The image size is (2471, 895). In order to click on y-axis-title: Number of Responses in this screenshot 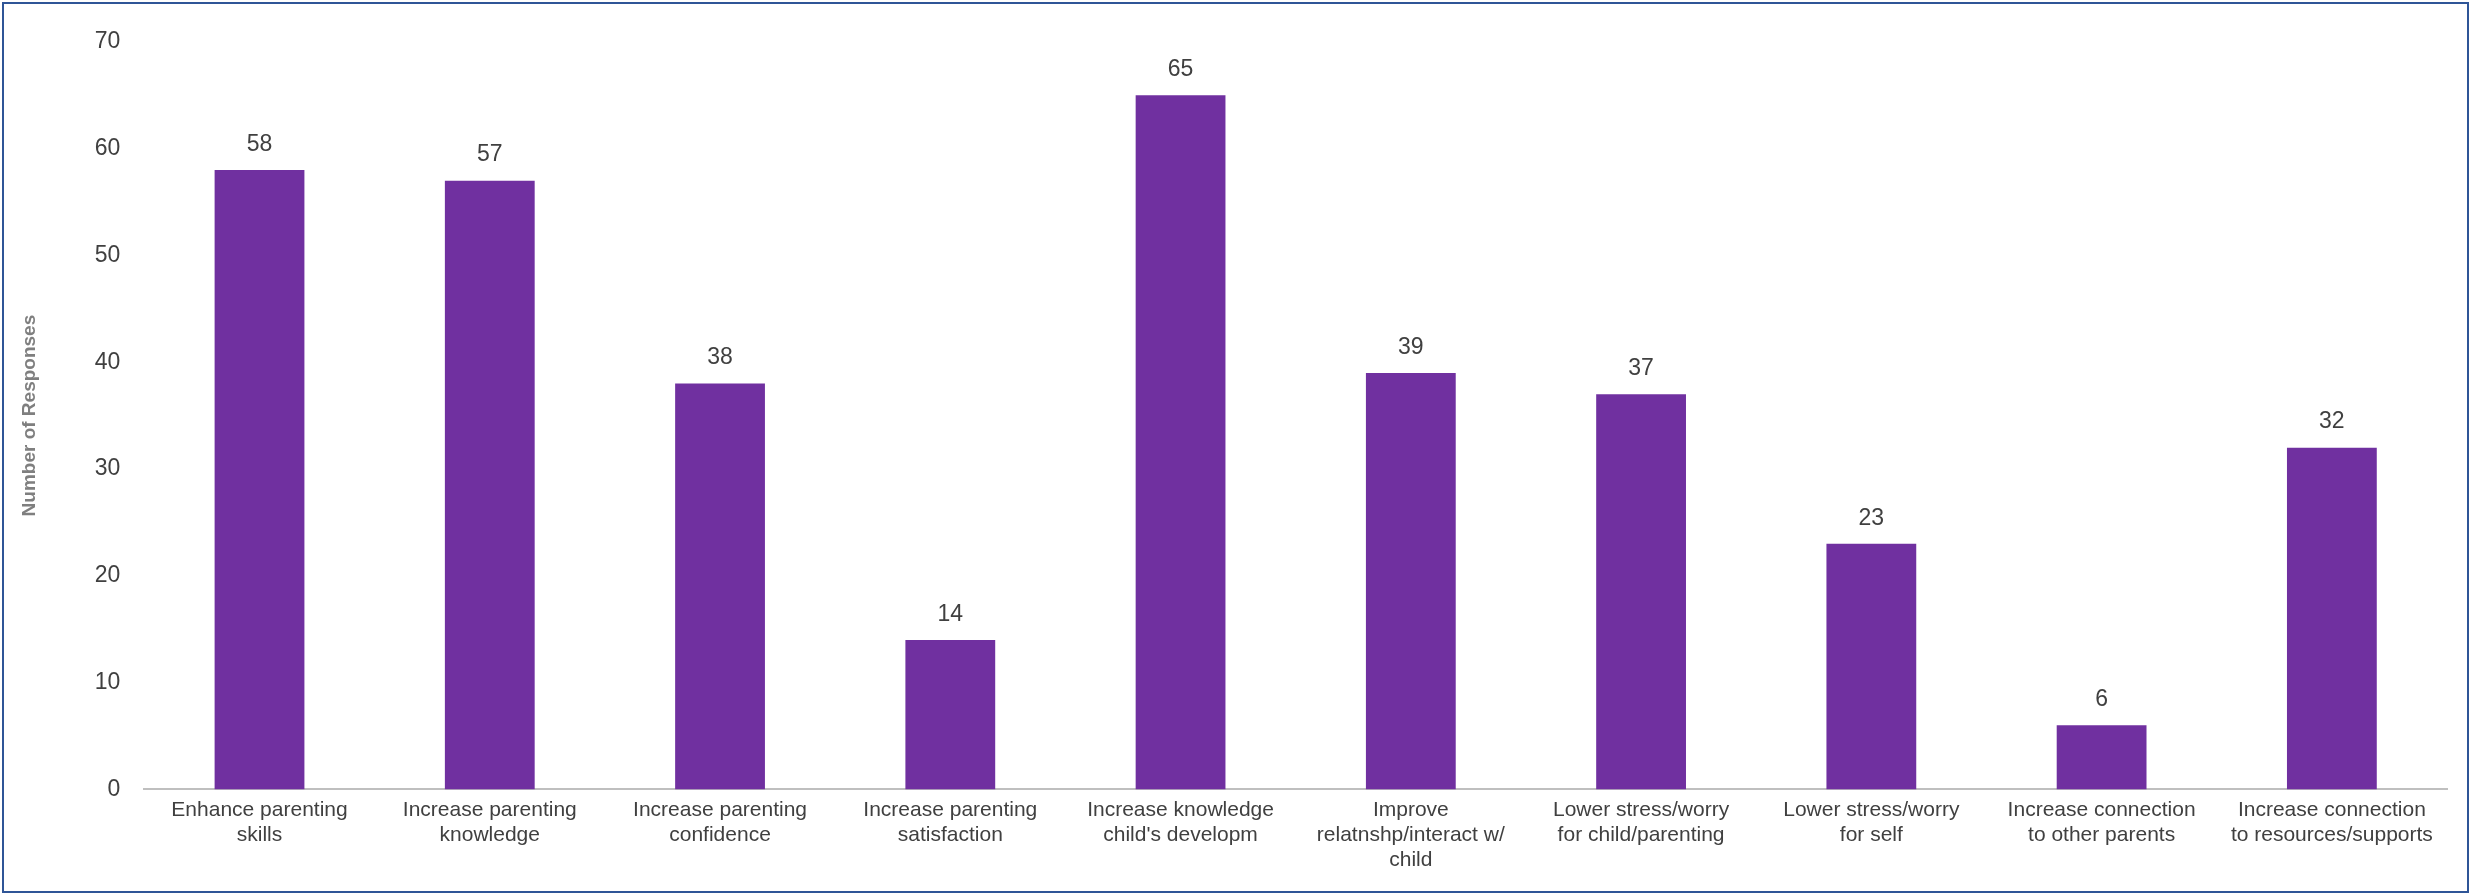, I will do `click(28, 415)`.